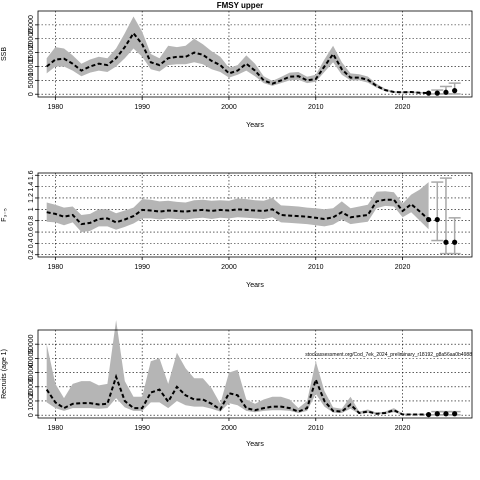  What do you see at coordinates (31, 198) in the screenshot?
I see `y-tick-label: 1.2` at bounding box center [31, 198].